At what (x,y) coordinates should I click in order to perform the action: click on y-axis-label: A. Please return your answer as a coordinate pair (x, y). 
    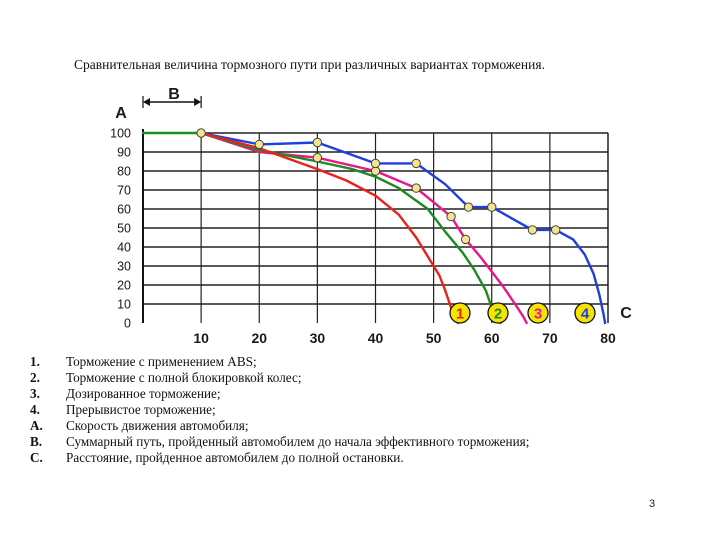
    Looking at the image, I should click on (121, 113).